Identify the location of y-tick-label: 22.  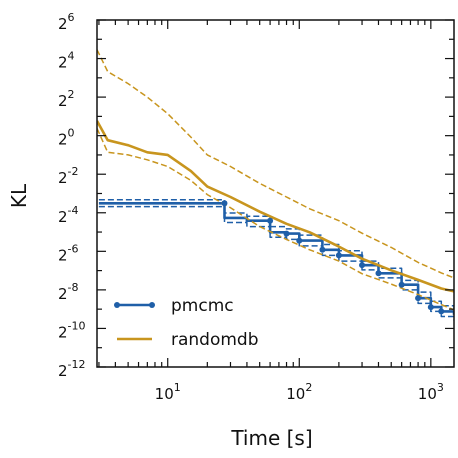
(66, 99).